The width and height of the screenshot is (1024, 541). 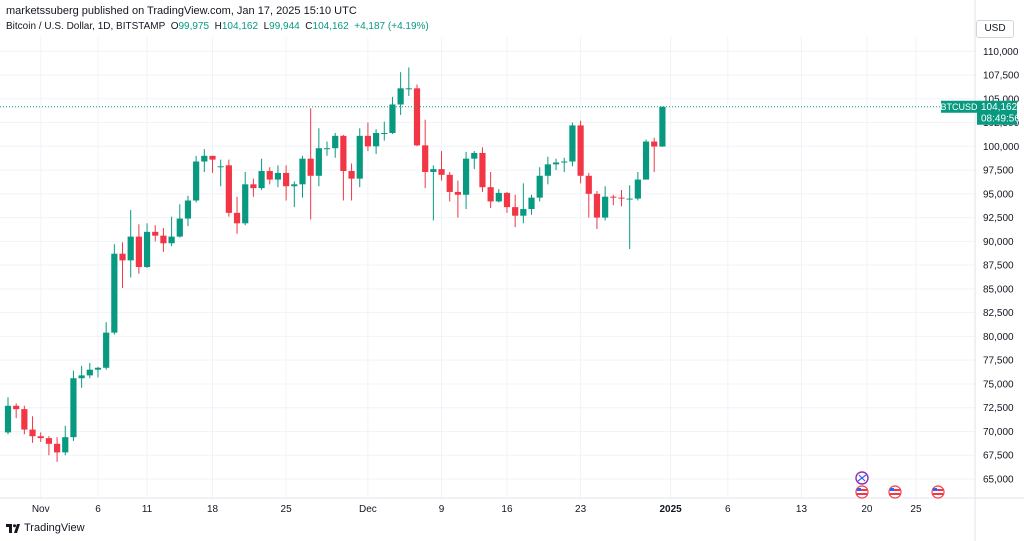 I want to click on economic-events, so click(x=900, y=485).